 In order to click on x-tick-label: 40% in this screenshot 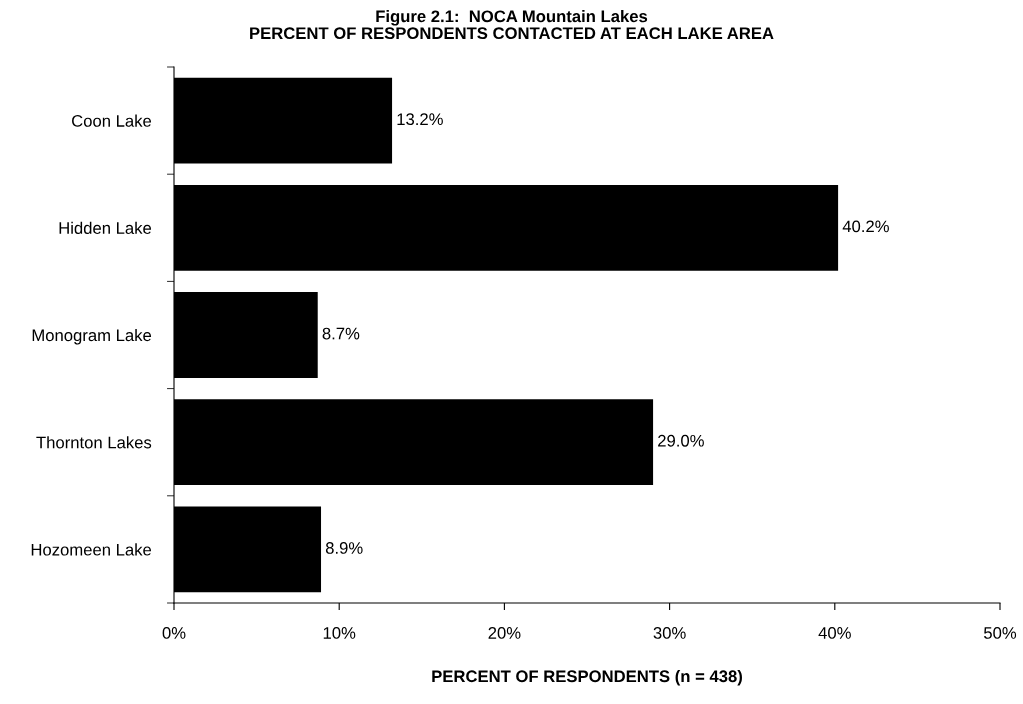, I will do `click(834, 633)`.